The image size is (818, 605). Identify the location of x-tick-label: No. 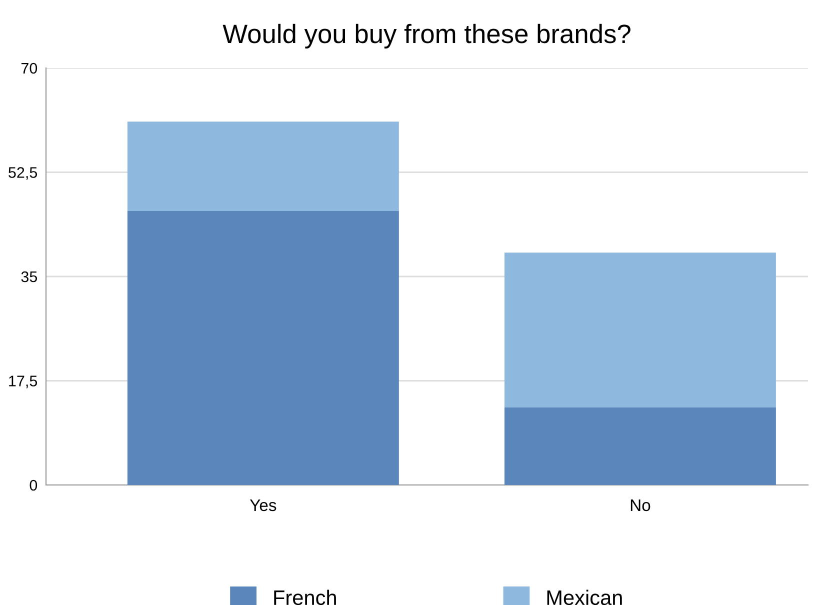
(640, 506).